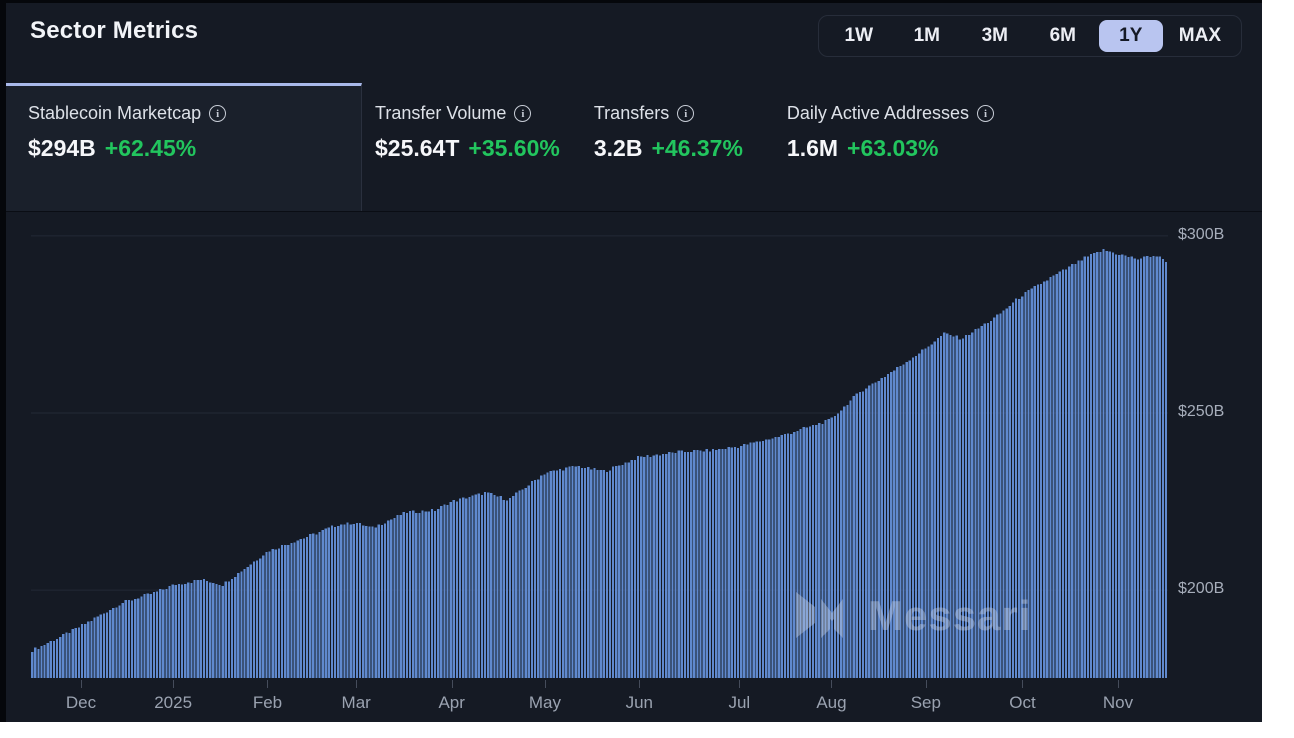 The height and width of the screenshot is (738, 1294). I want to click on header: Sector Metrics 1W 1M 3M 6M 1Y MAX, so click(634, 43).